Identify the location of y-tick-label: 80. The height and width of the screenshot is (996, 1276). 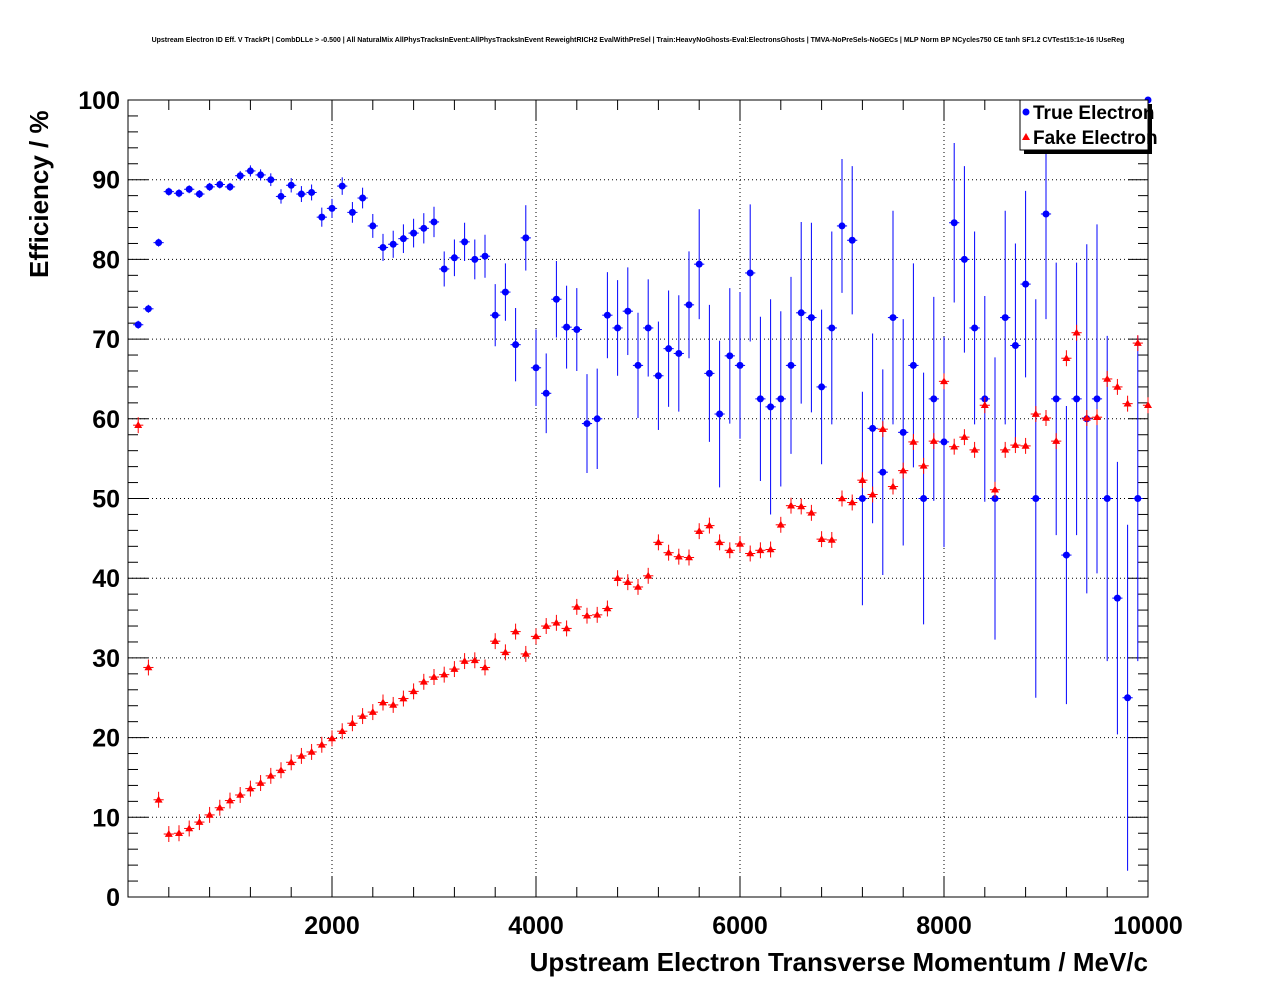
(106, 260).